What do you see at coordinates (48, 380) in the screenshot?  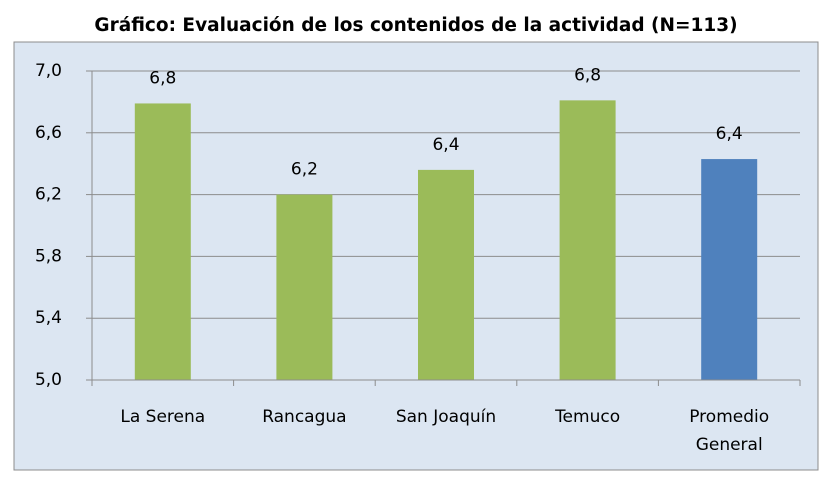 I see `y-tick-label: 5,0` at bounding box center [48, 380].